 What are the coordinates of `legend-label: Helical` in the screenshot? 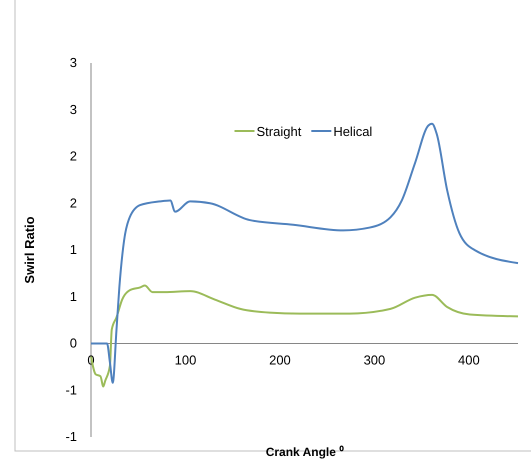 It's located at (352, 131).